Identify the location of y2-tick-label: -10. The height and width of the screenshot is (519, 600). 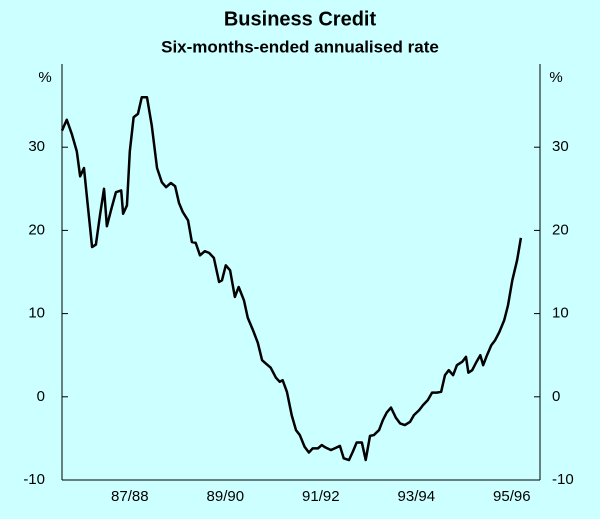
(563, 479).